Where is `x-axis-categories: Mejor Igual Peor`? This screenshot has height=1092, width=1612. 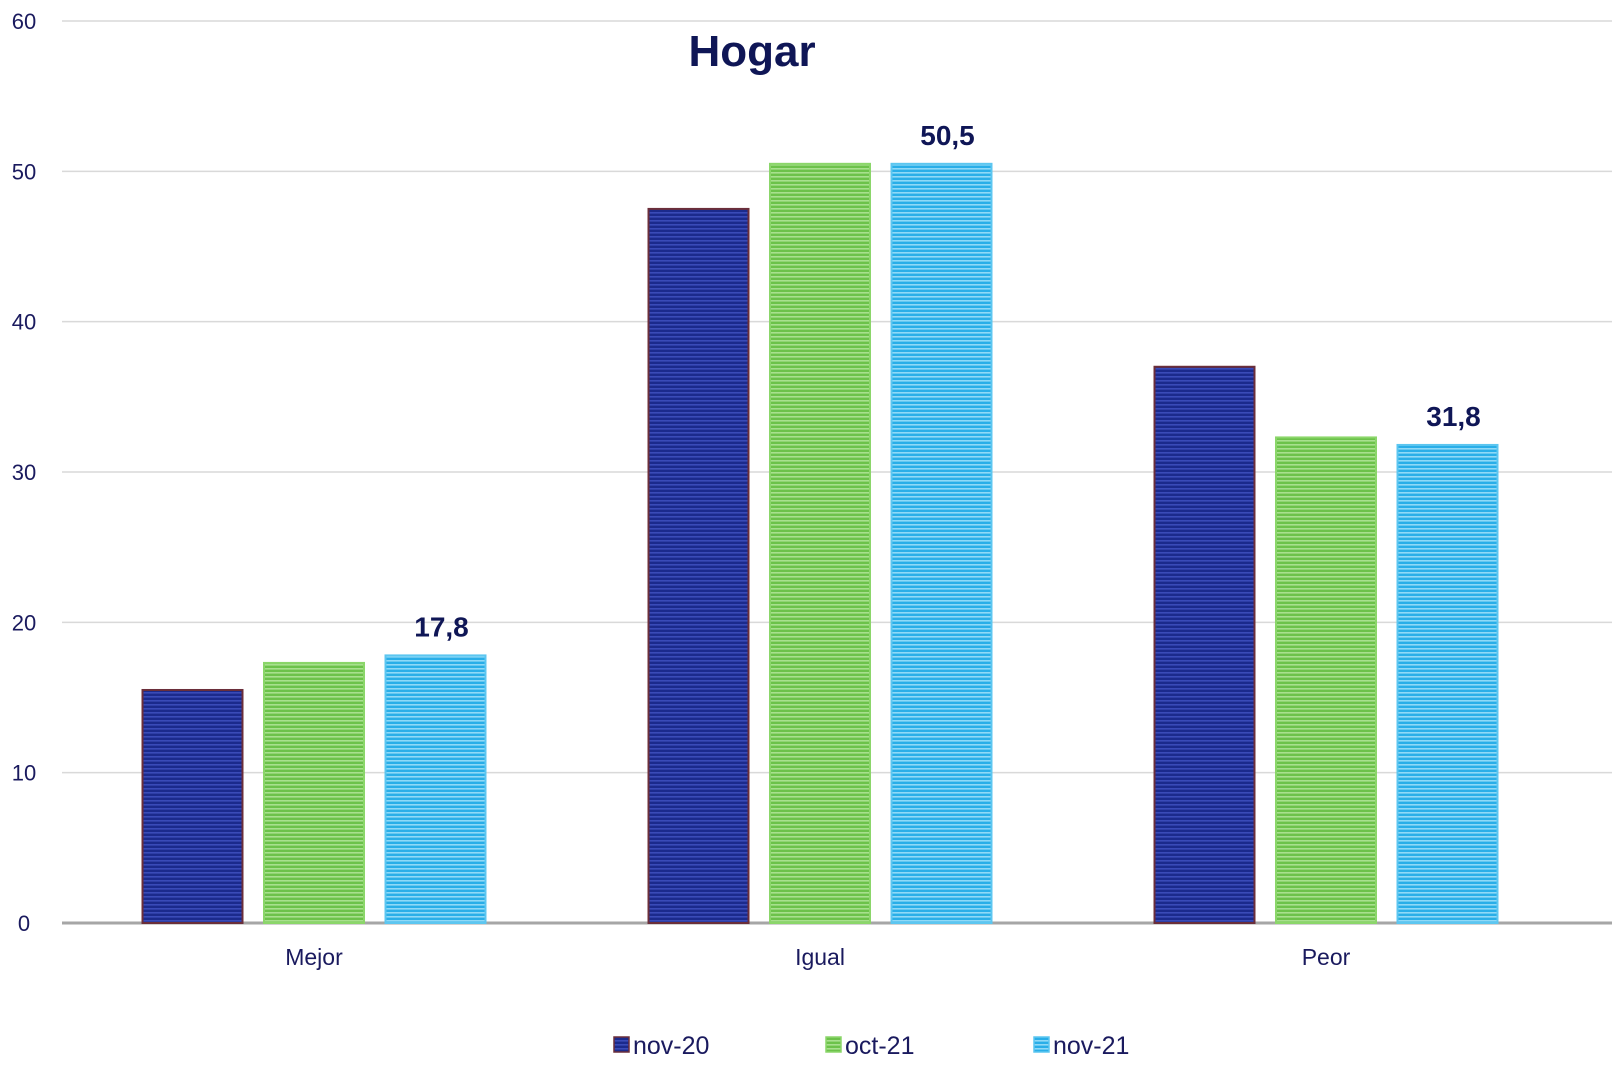
x-axis-categories: Mejor Igual Peor is located at coordinates (817, 957).